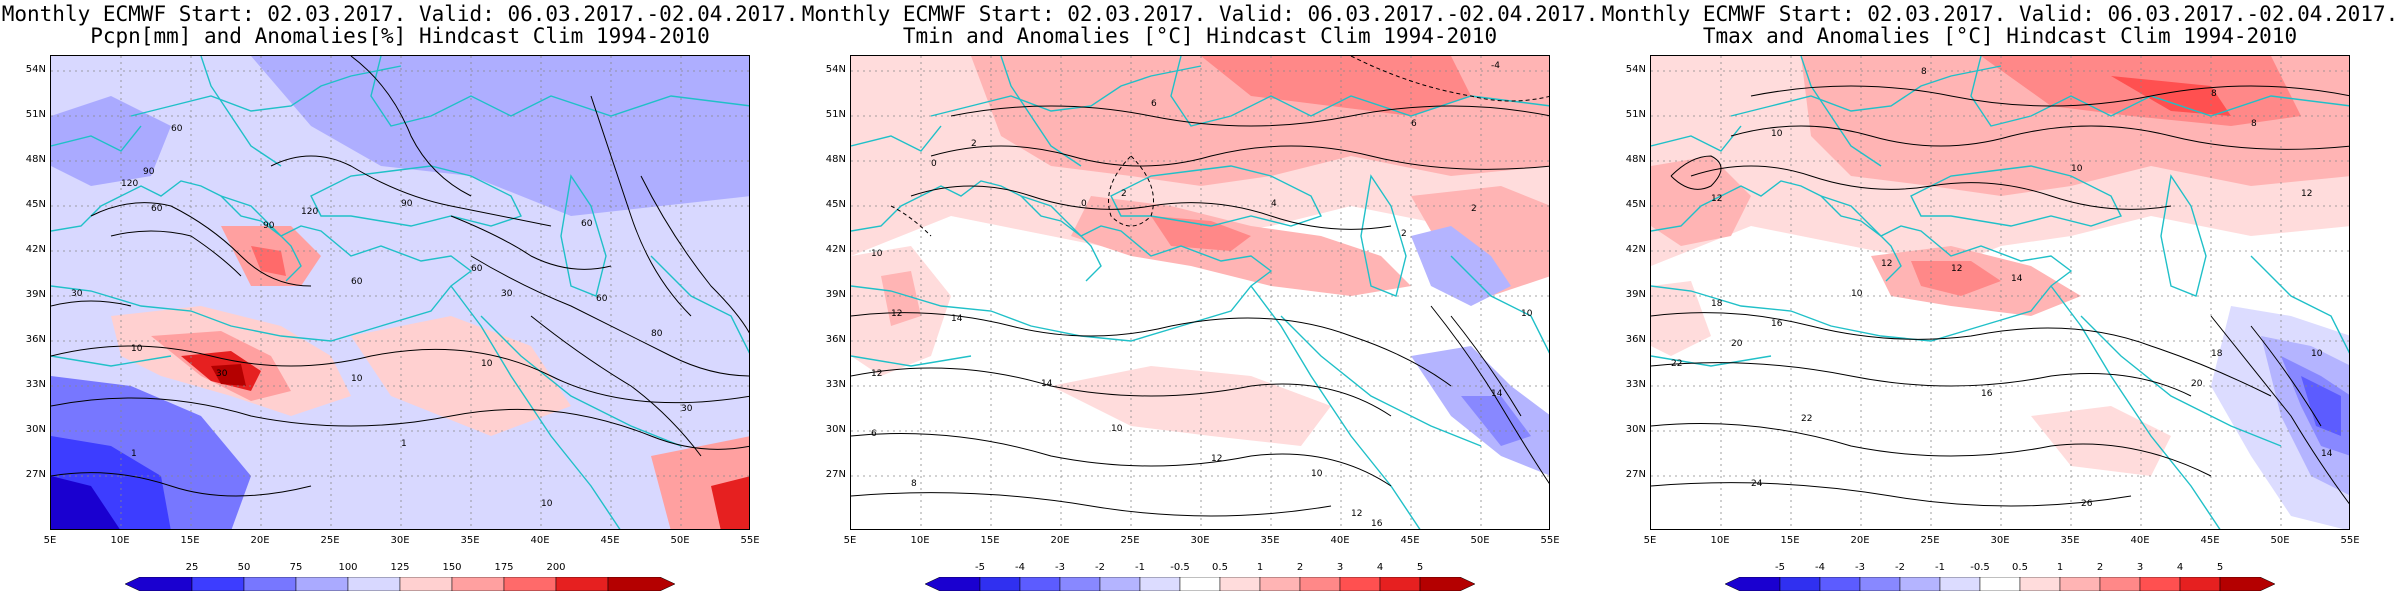  Describe the element at coordinates (2140, 540) in the screenshot. I see `longitude-tick-label: 40E` at that location.